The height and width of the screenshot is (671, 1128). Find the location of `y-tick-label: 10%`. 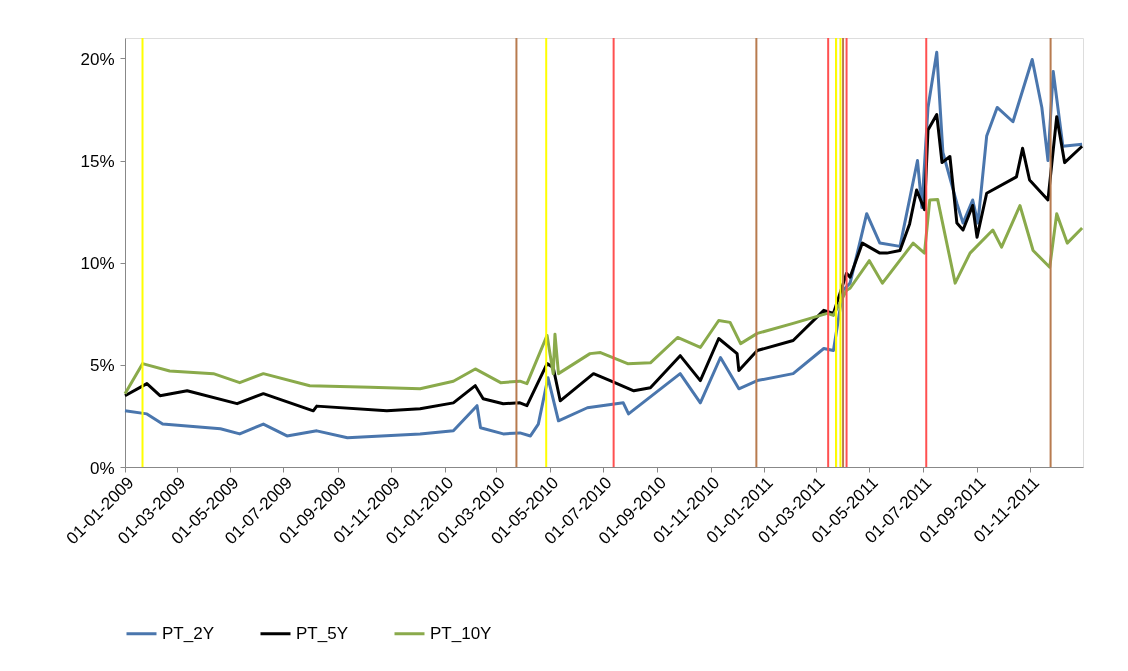

y-tick-label: 10% is located at coordinates (97, 264).